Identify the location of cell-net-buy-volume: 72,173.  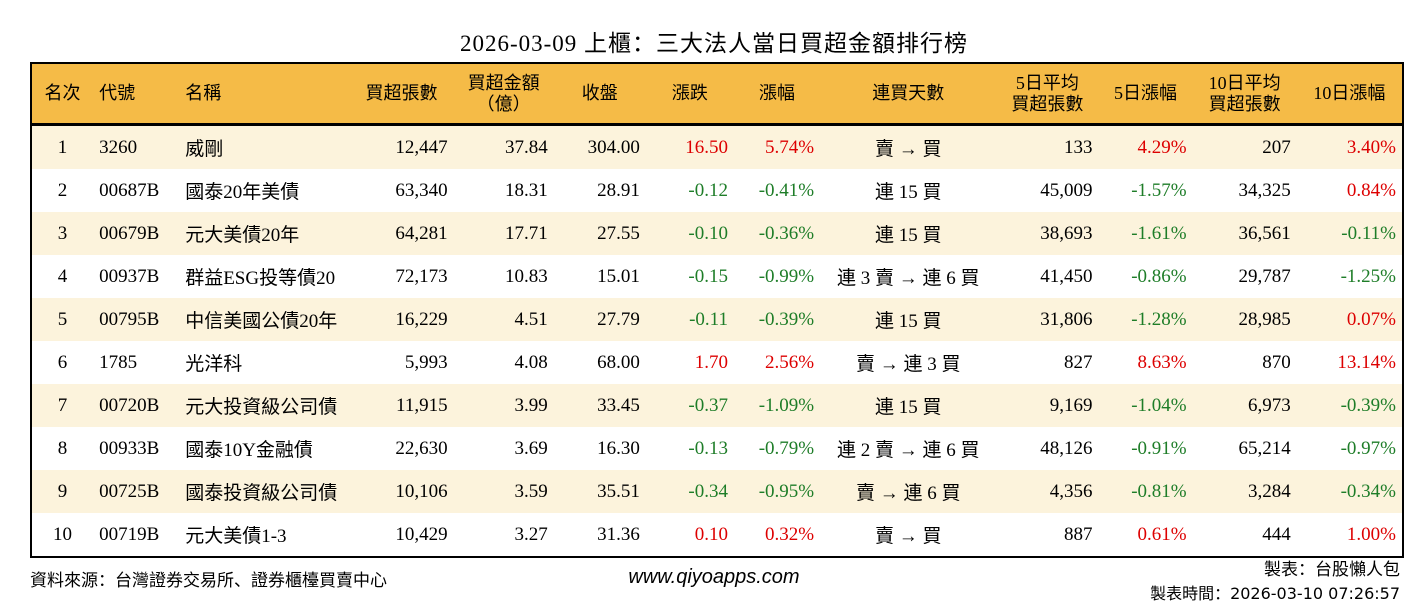
(401, 276).